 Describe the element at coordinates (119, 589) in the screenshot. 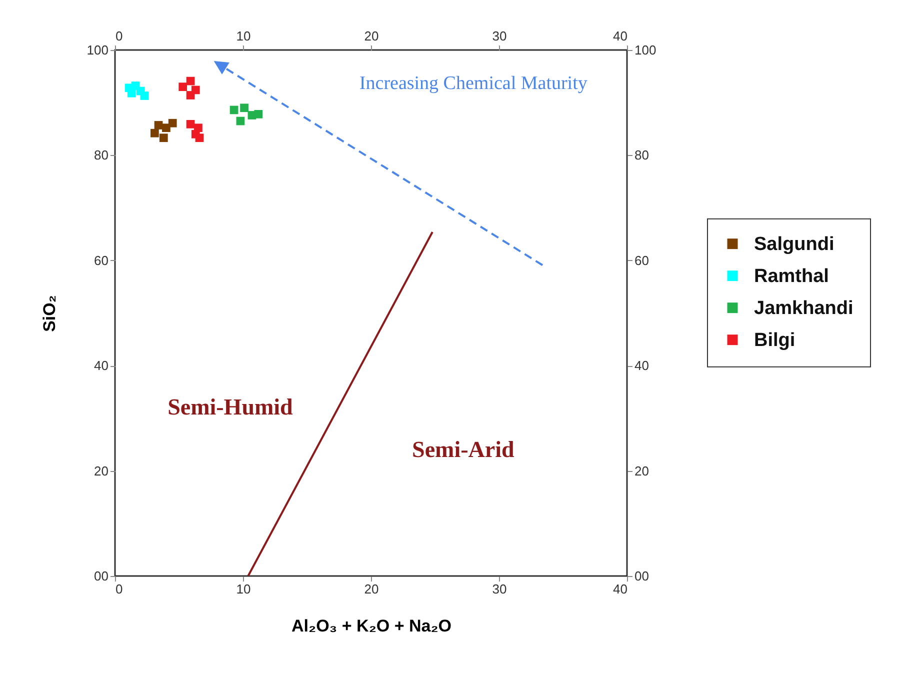

I see `x-tick-label: 0` at that location.